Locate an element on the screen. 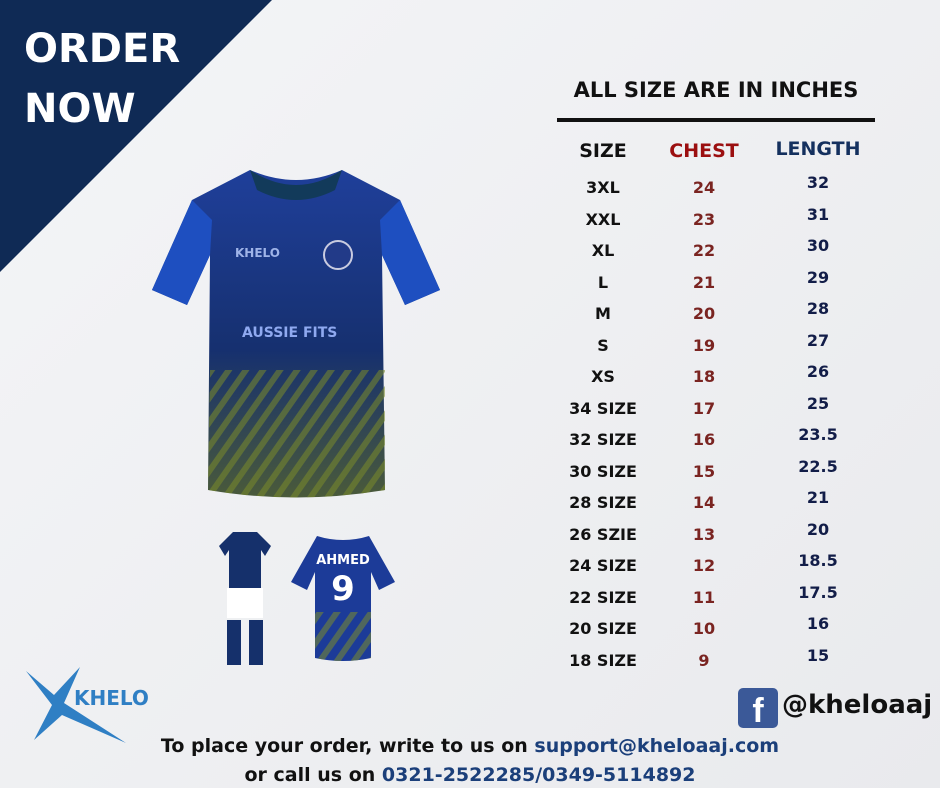  cell-size: 34 SIZE is located at coordinates (603, 408).